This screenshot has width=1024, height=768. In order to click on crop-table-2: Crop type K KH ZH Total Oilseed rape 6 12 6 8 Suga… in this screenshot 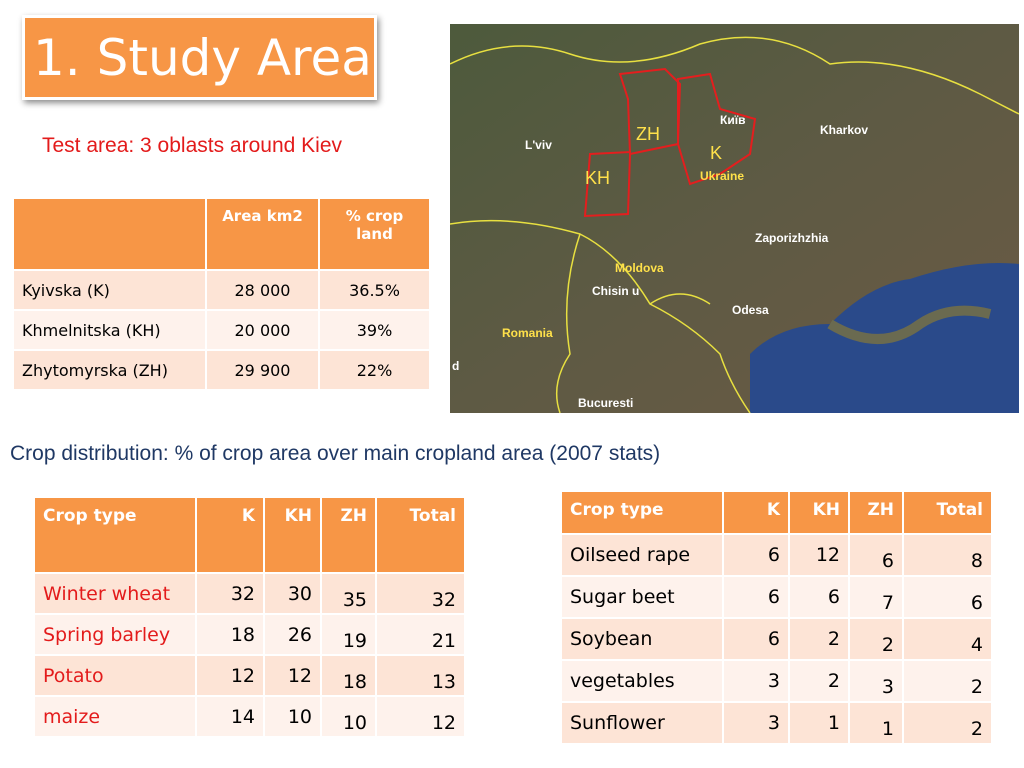, I will do `click(776, 617)`.